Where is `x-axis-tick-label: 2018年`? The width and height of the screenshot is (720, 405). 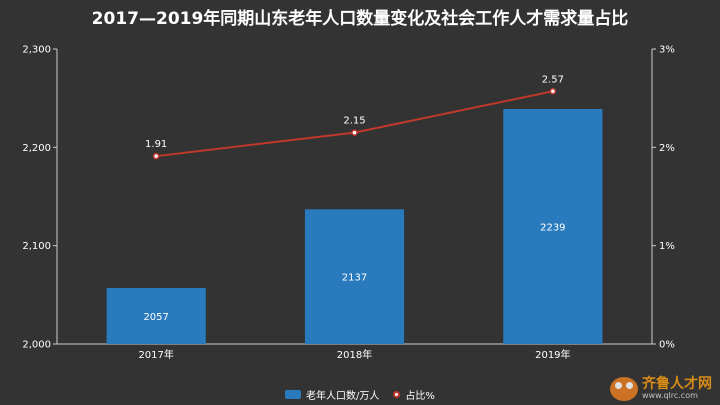 x-axis-tick-label: 2018年 is located at coordinates (354, 354).